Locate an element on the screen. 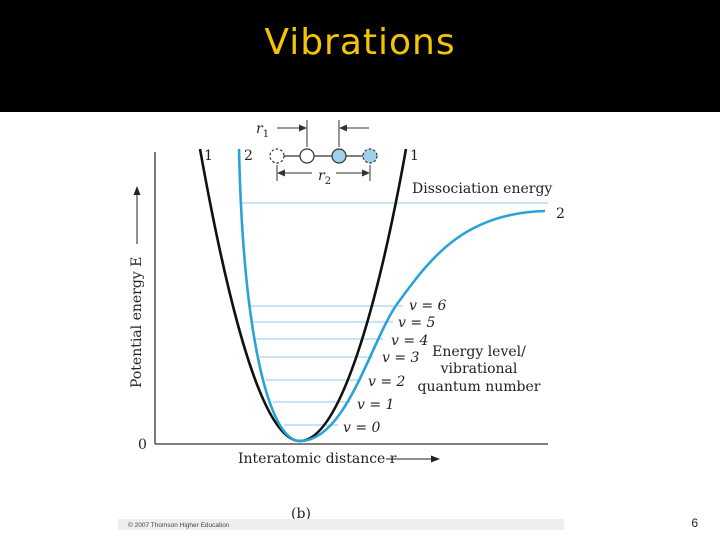 This screenshot has width=720, height=540. curve-1-label-left: 1 is located at coordinates (208, 156).